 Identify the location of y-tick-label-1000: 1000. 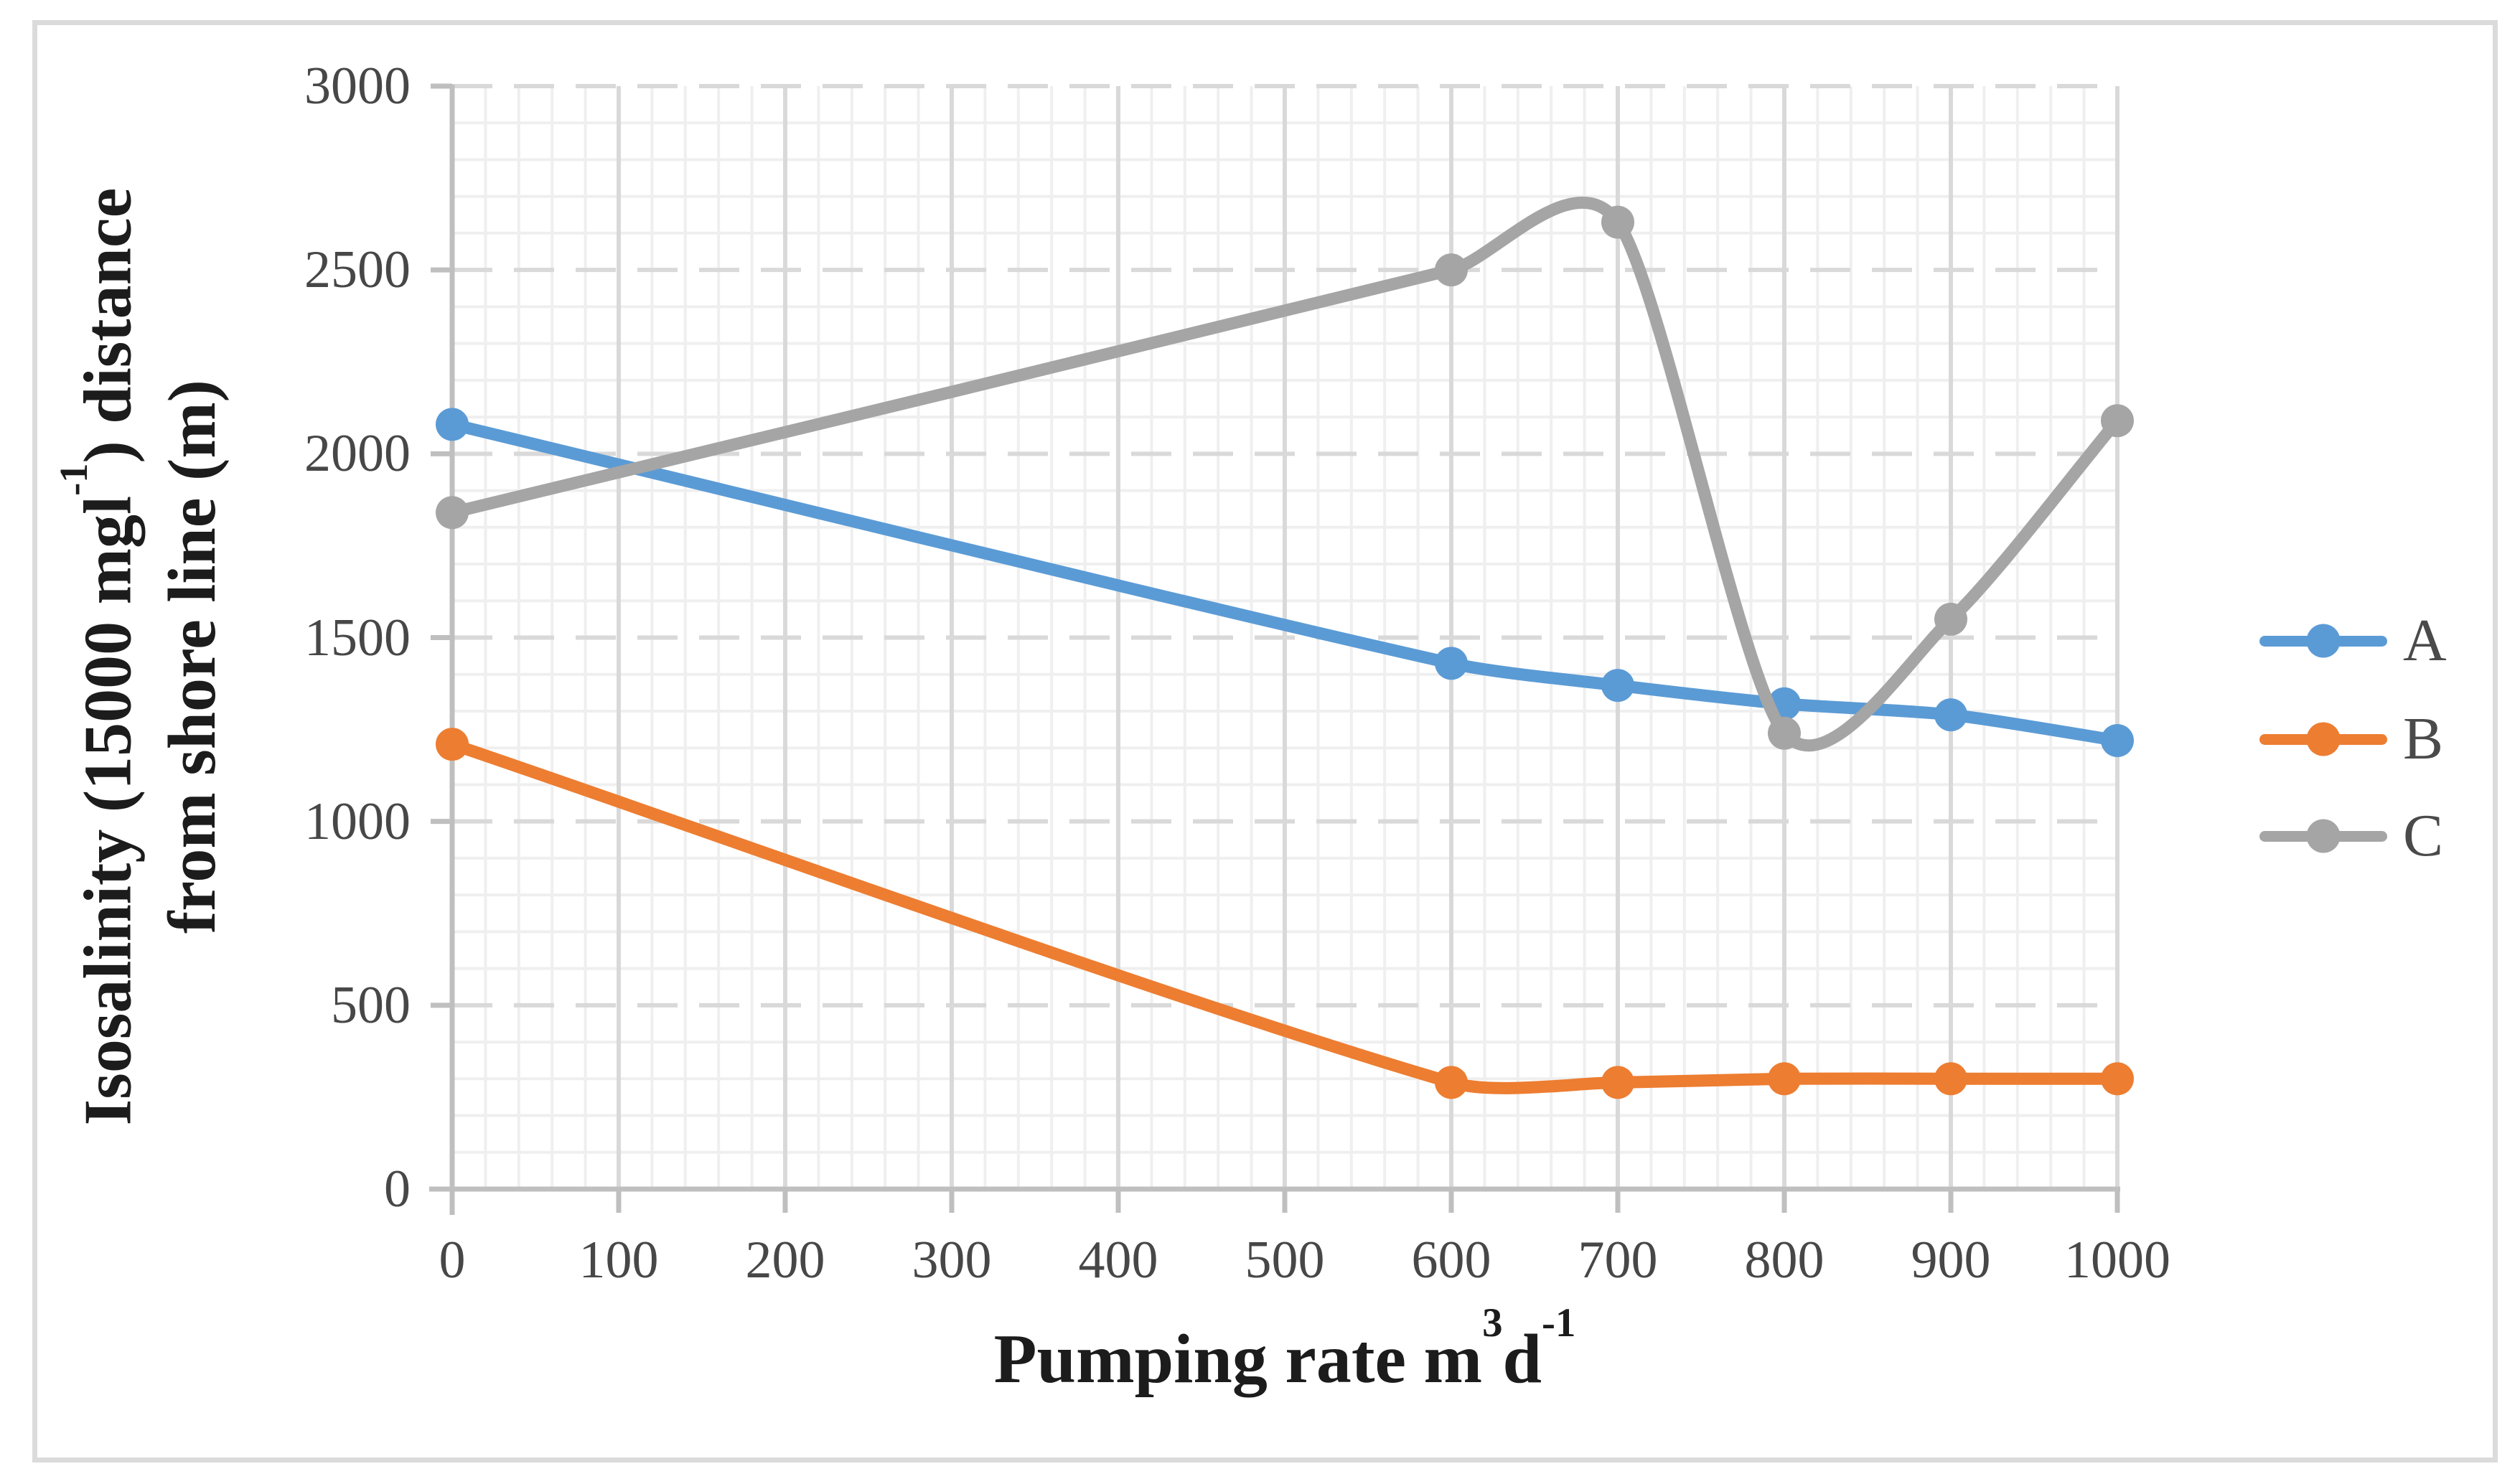
(357, 821).